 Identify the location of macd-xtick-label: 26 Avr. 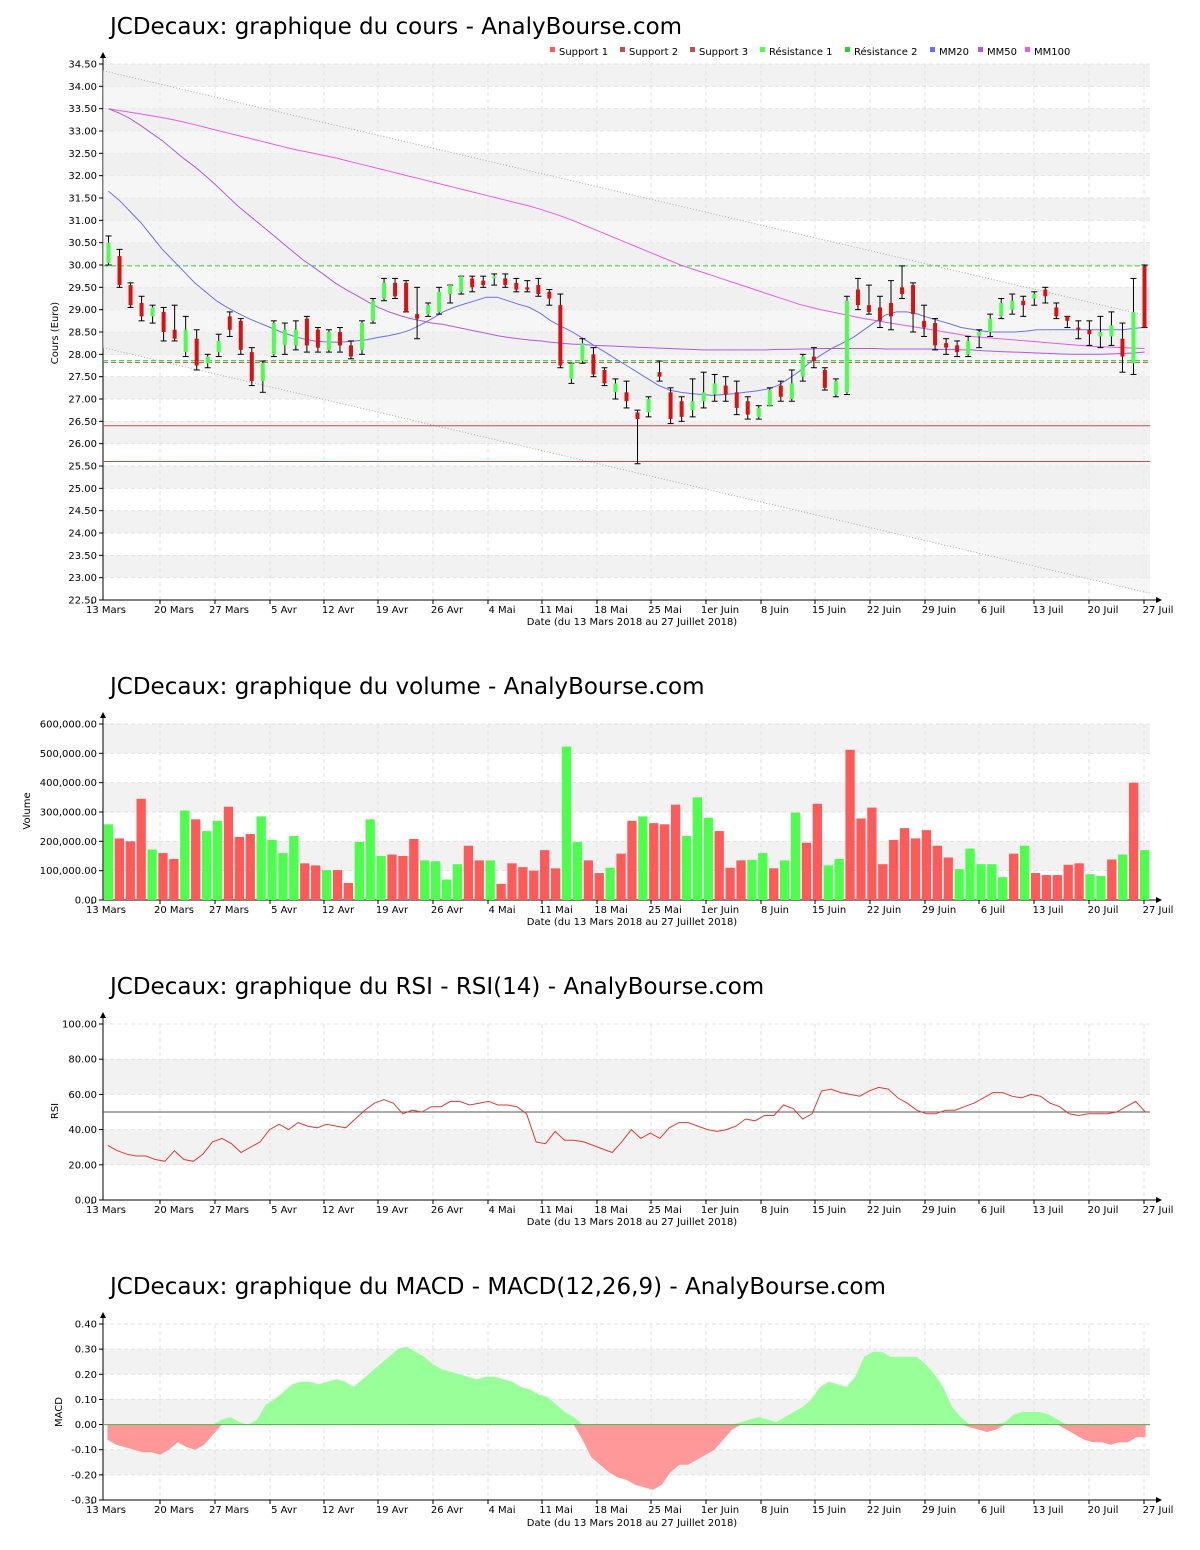
(447, 1510).